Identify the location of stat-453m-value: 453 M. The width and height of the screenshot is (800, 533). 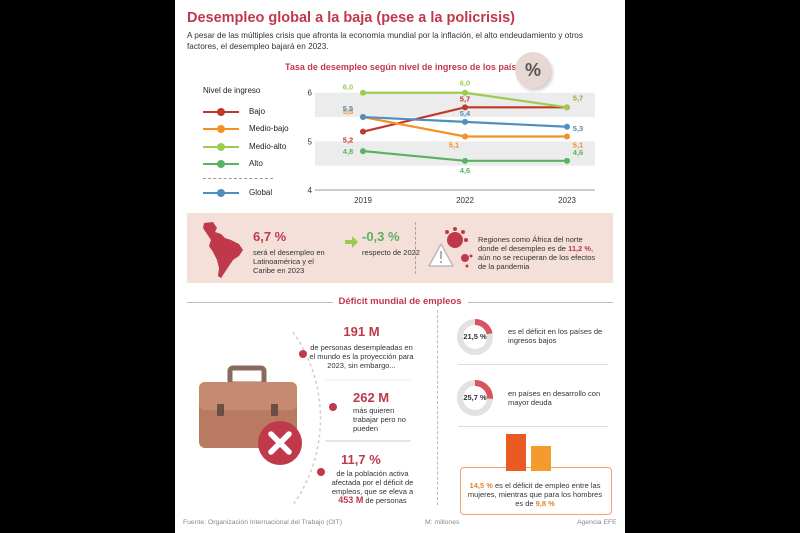
(351, 500).